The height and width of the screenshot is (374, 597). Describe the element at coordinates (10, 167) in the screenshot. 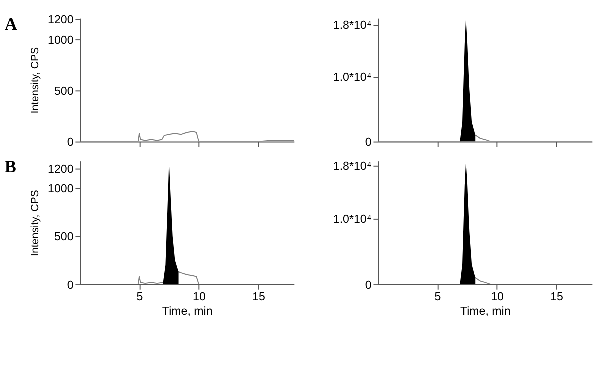

I see `text: B` at that location.